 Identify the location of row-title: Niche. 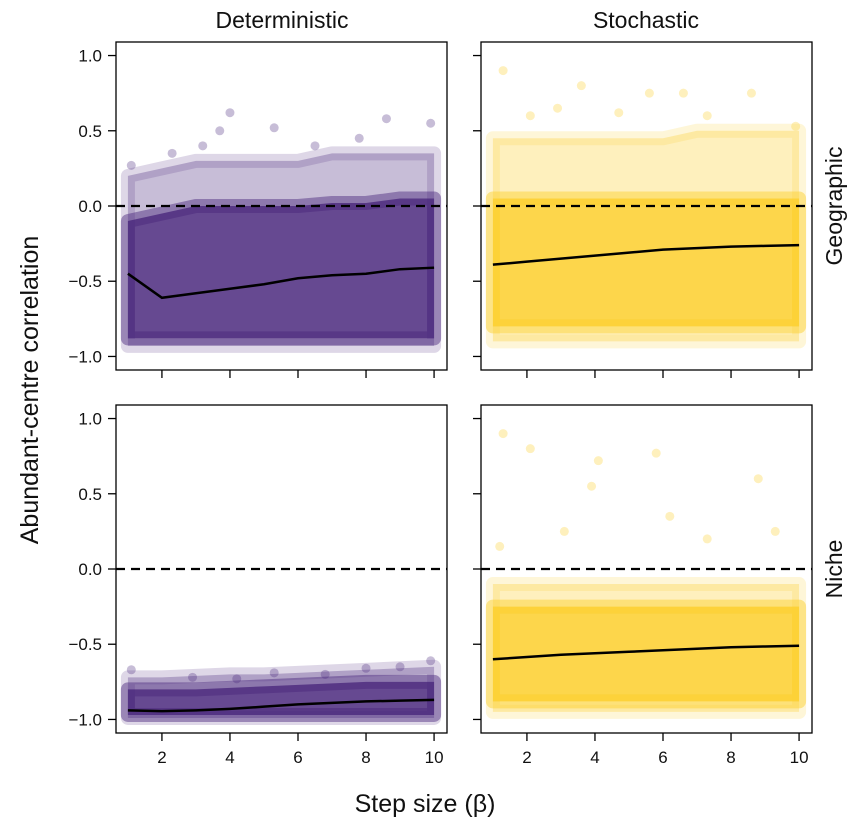
(834, 569).